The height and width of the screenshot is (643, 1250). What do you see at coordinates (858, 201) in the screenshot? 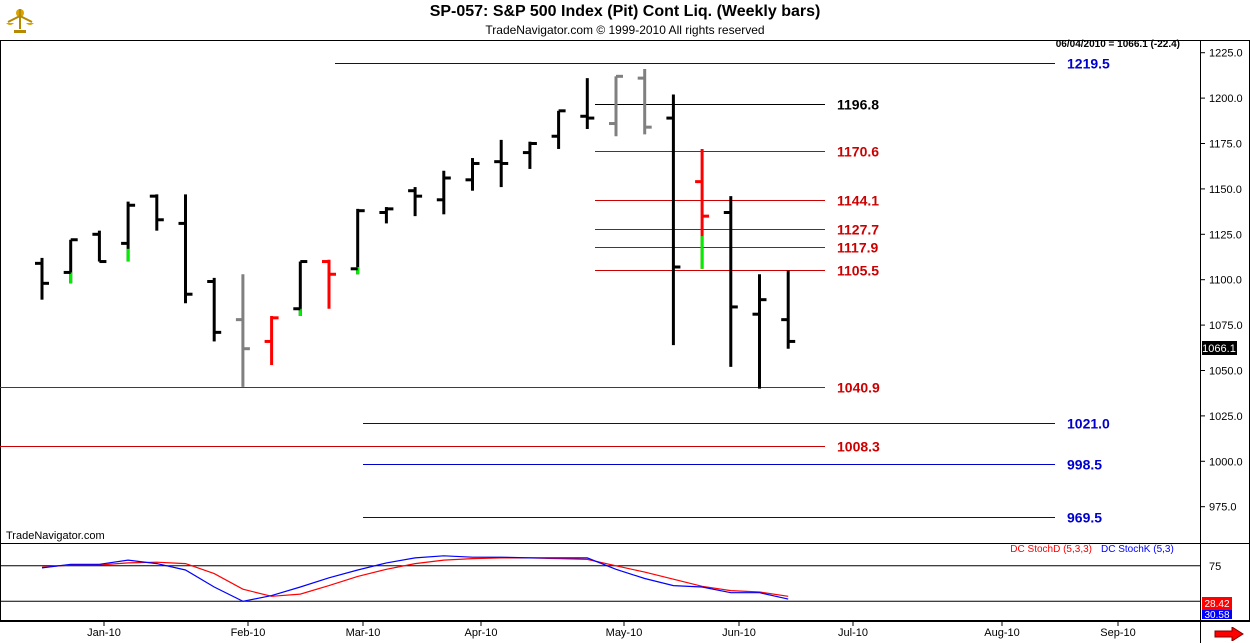
I see `level-label-1144.1: 1144.1` at bounding box center [858, 201].